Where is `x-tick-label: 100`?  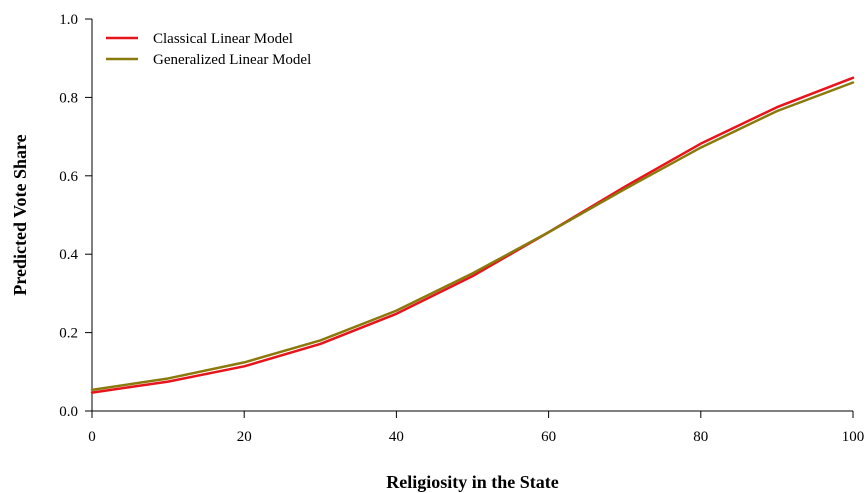
x-tick-label: 100 is located at coordinates (853, 437).